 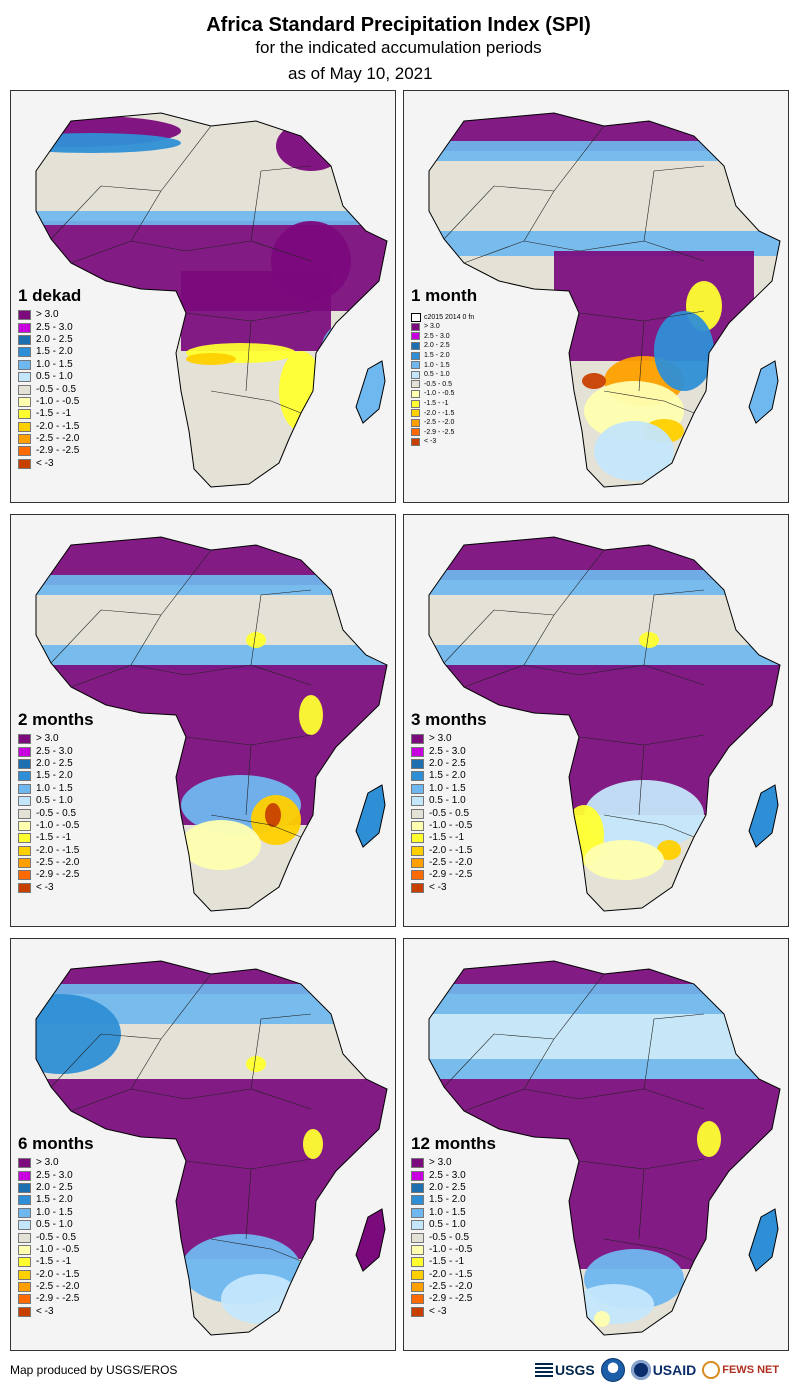 I want to click on period-label: 1 month, so click(x=444, y=295).